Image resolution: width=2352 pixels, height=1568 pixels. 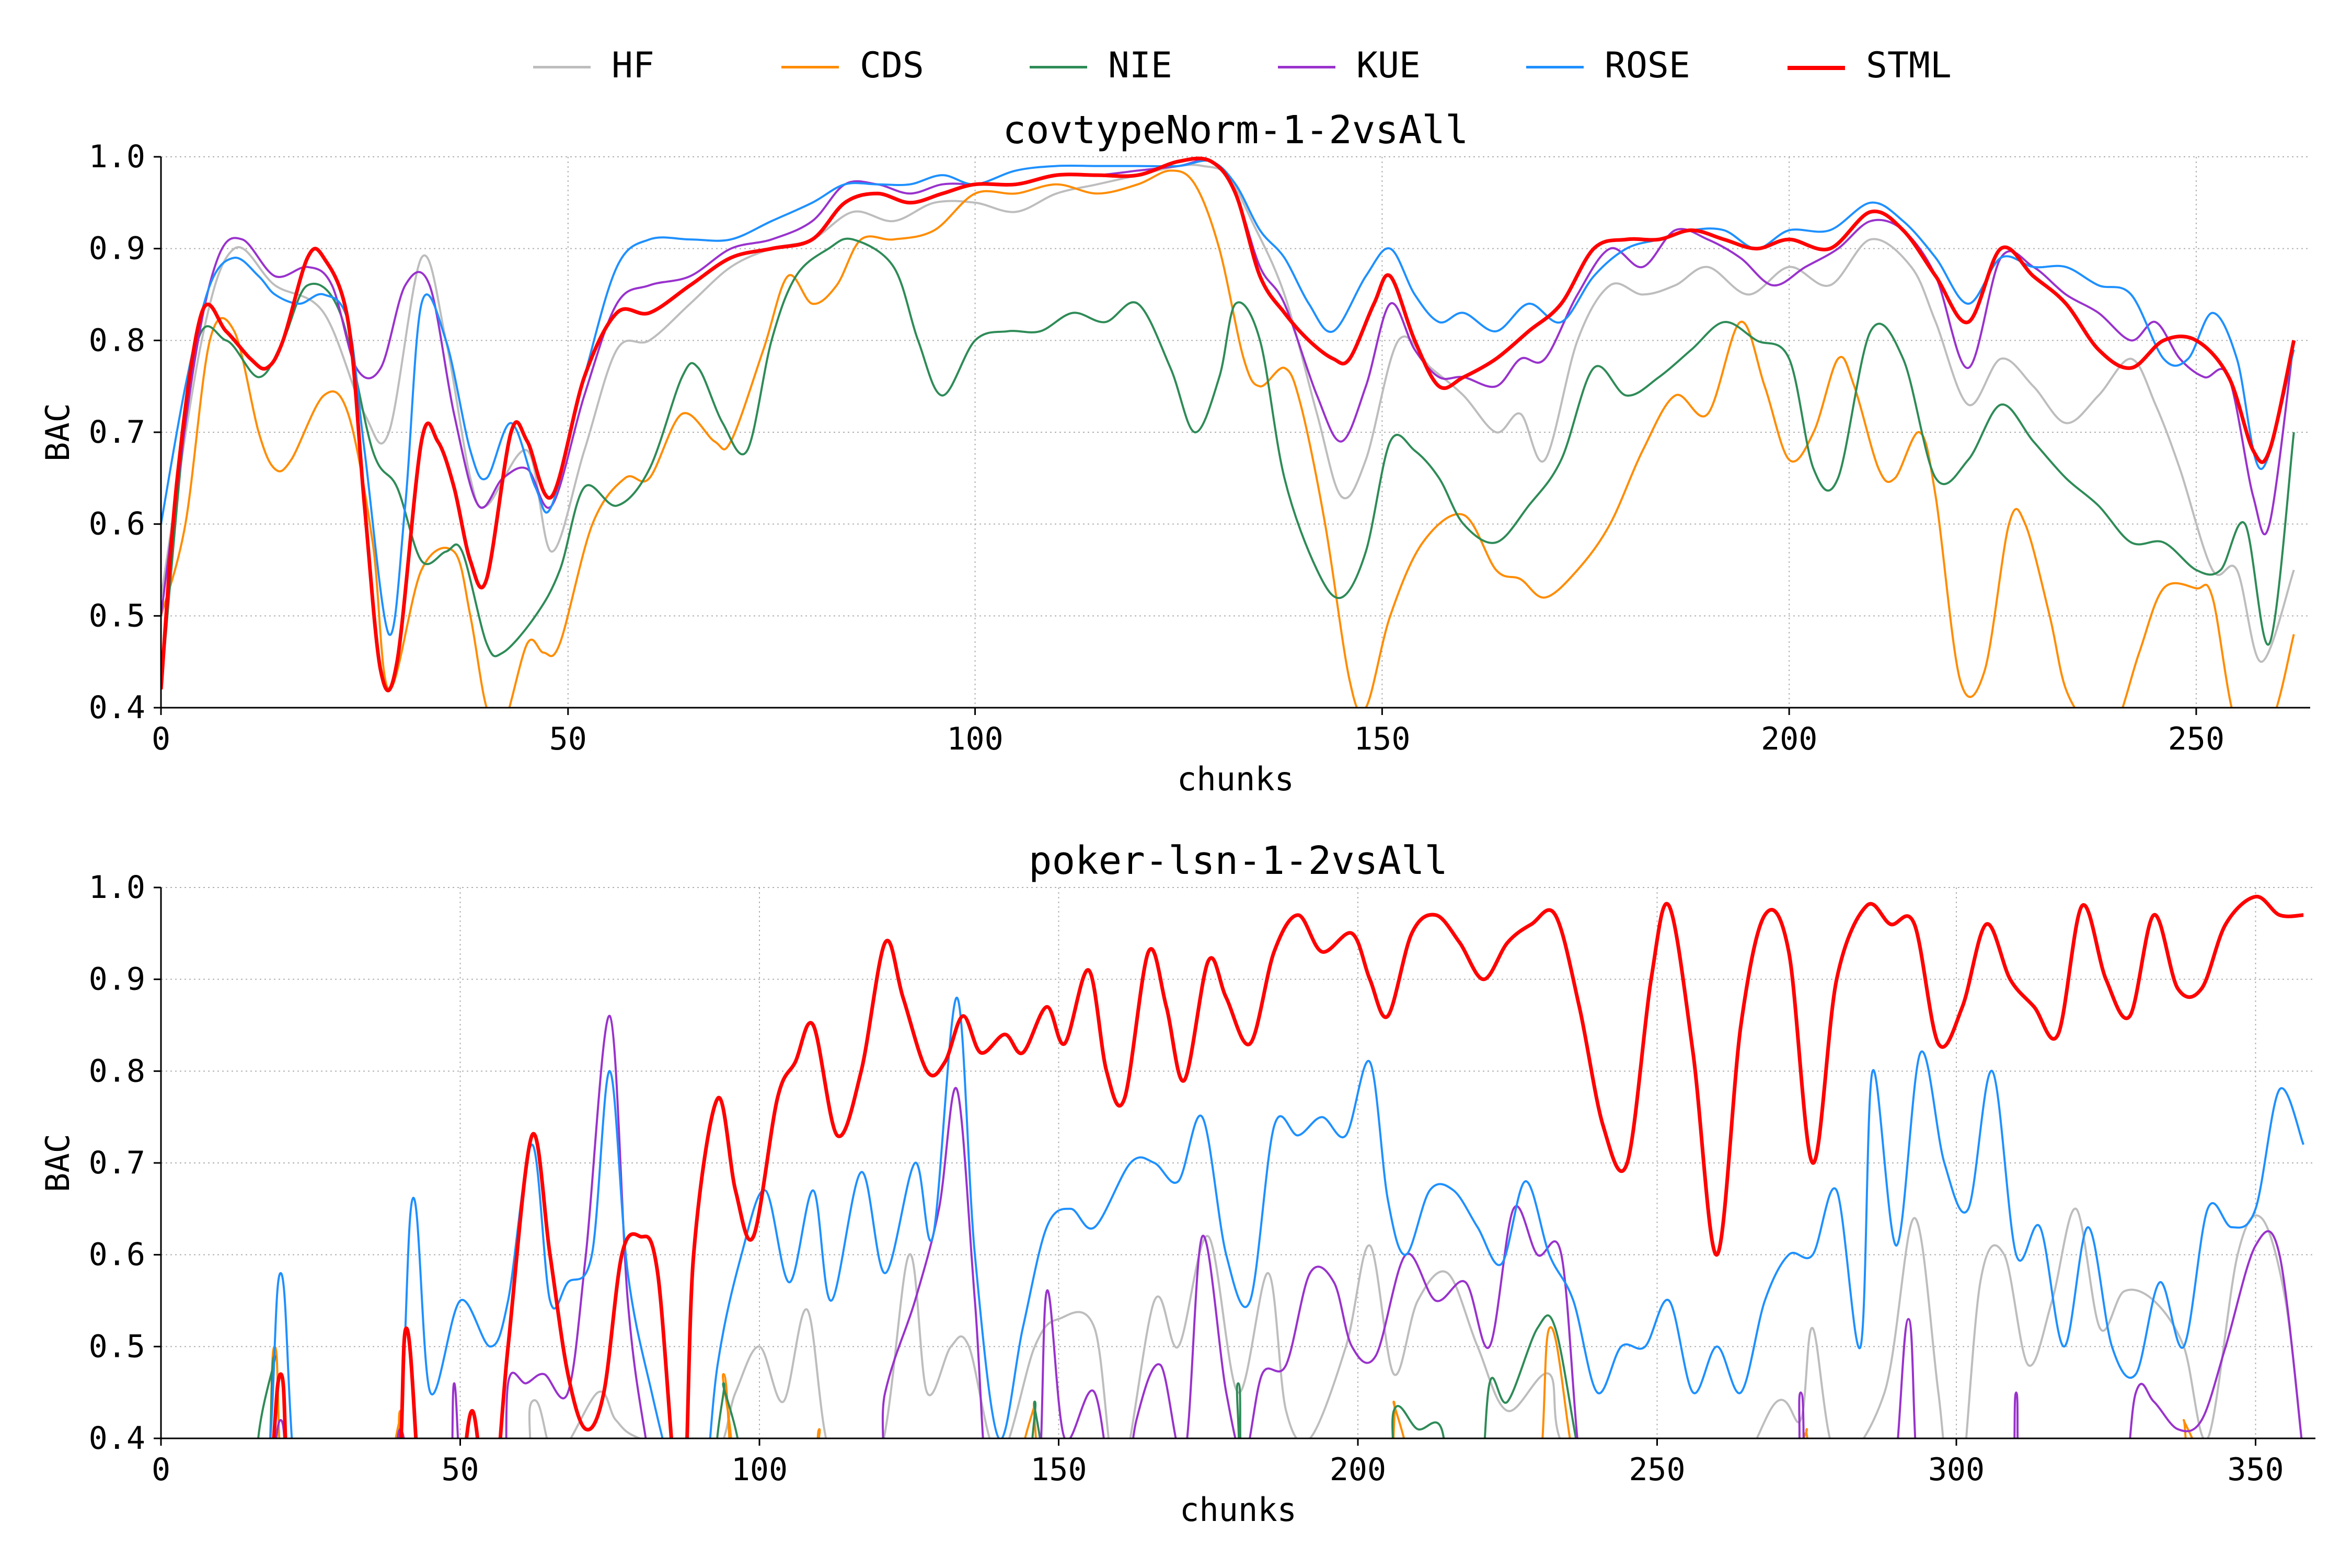 I want to click on legend-swatch-hf, so click(x=562, y=67).